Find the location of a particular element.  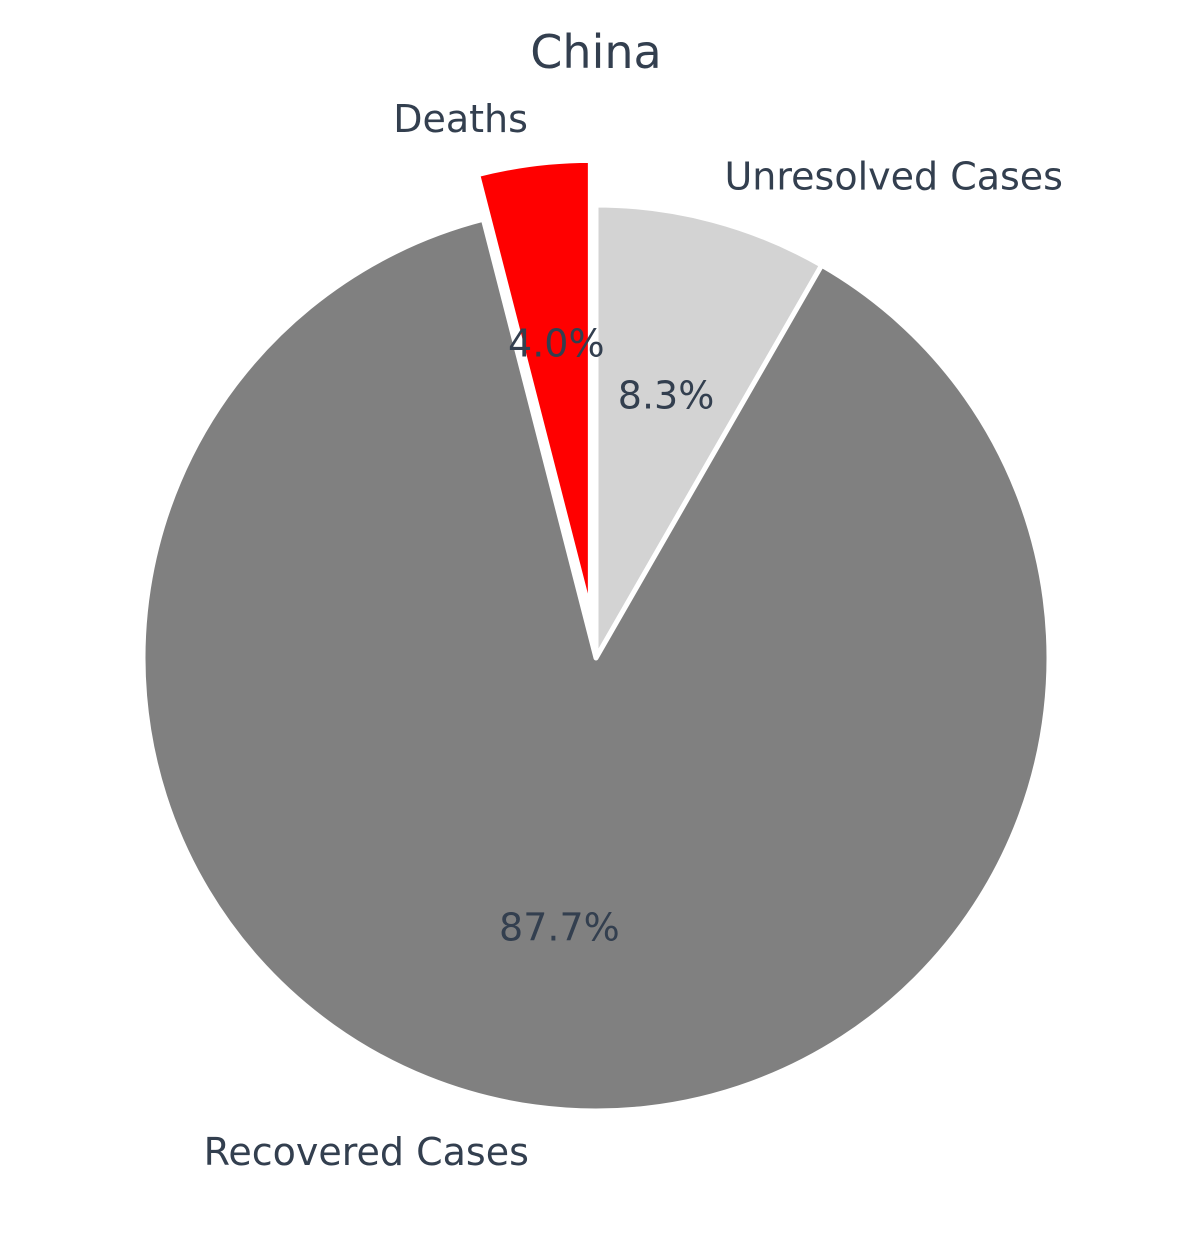

chart-title: China is located at coordinates (595, 52).